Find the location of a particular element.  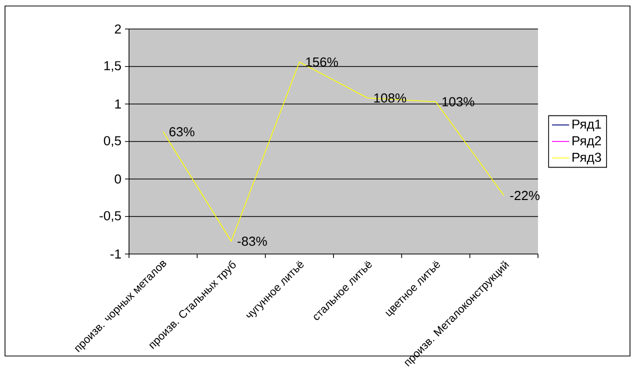

y-tick-label: 1 is located at coordinates (118, 103).